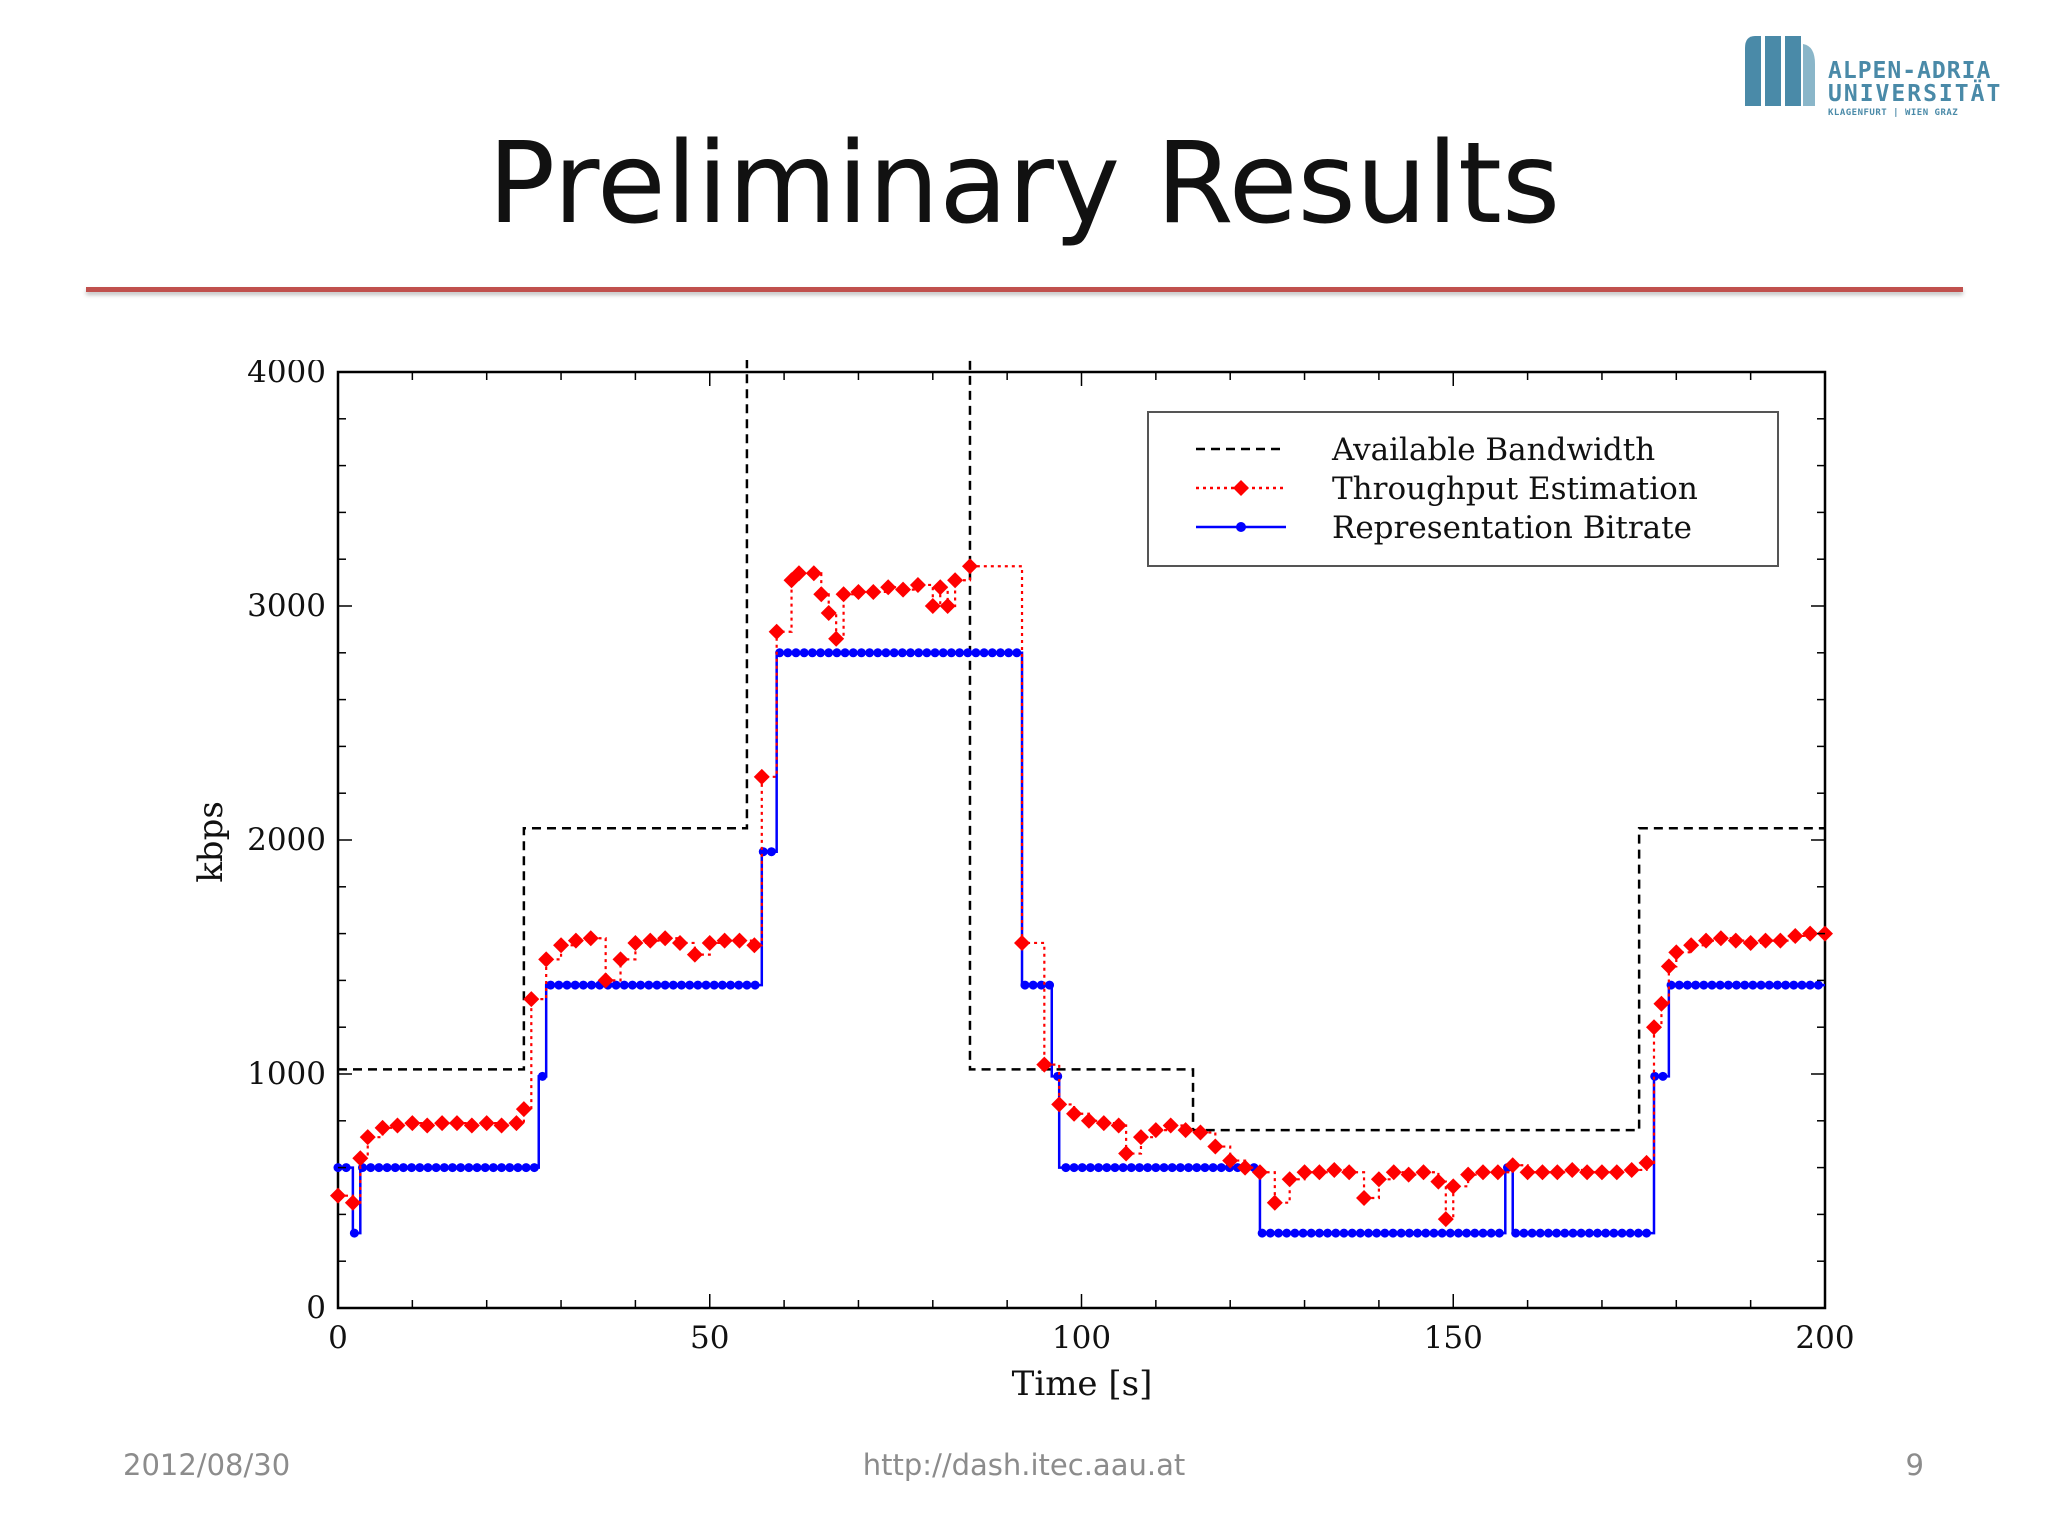 This screenshot has height=1536, width=2048. I want to click on title-divider, so click(1024, 289).